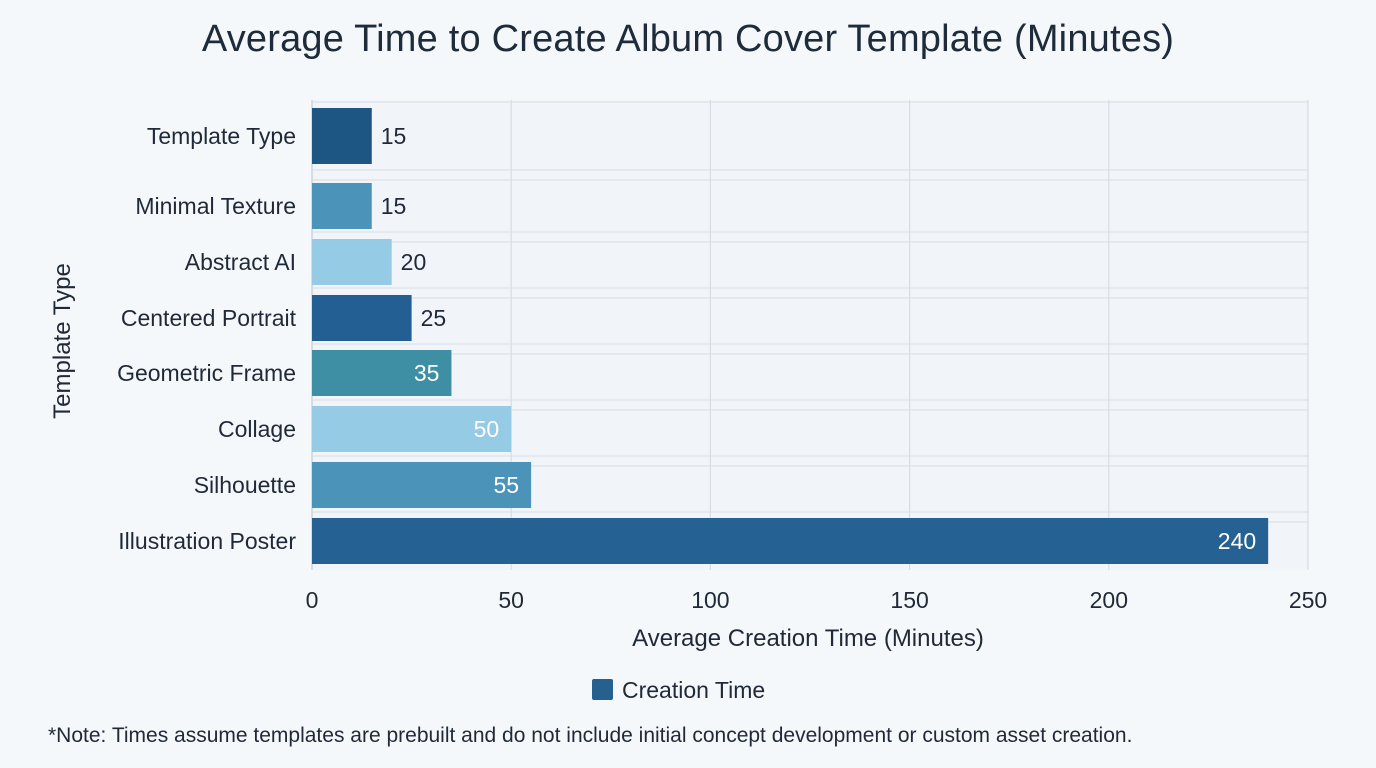 This screenshot has width=1376, height=768. What do you see at coordinates (1237, 541) in the screenshot?
I see `data-label: 240` at bounding box center [1237, 541].